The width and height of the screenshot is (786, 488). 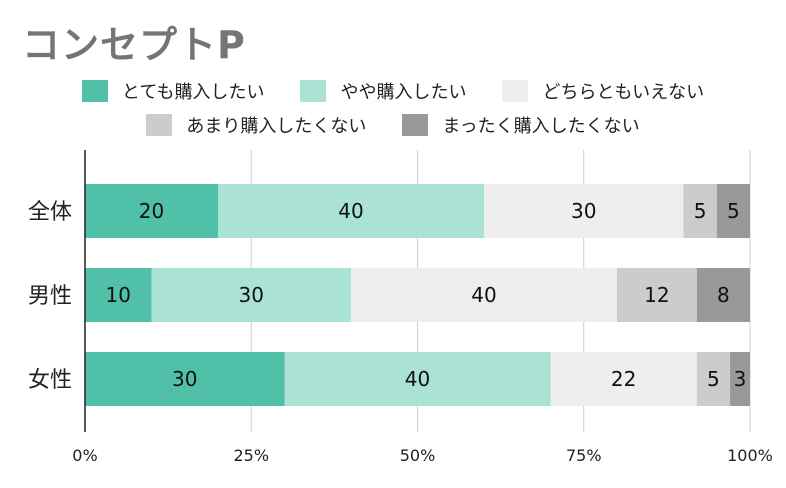 I want to click on data-label: 20, so click(x=151, y=211).